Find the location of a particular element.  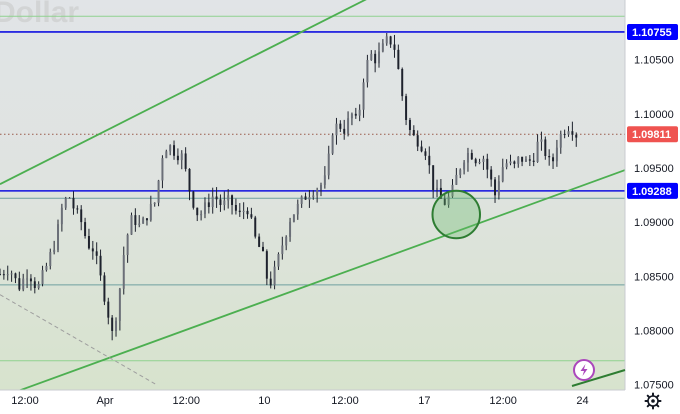

y-tick-label-6: 1.10500 is located at coordinates (654, 61).